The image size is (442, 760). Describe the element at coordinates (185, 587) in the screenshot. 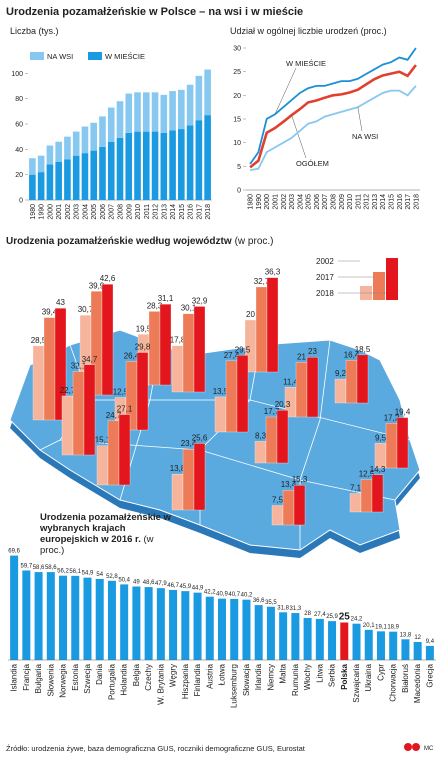

I see `value-label: 45,9` at that location.